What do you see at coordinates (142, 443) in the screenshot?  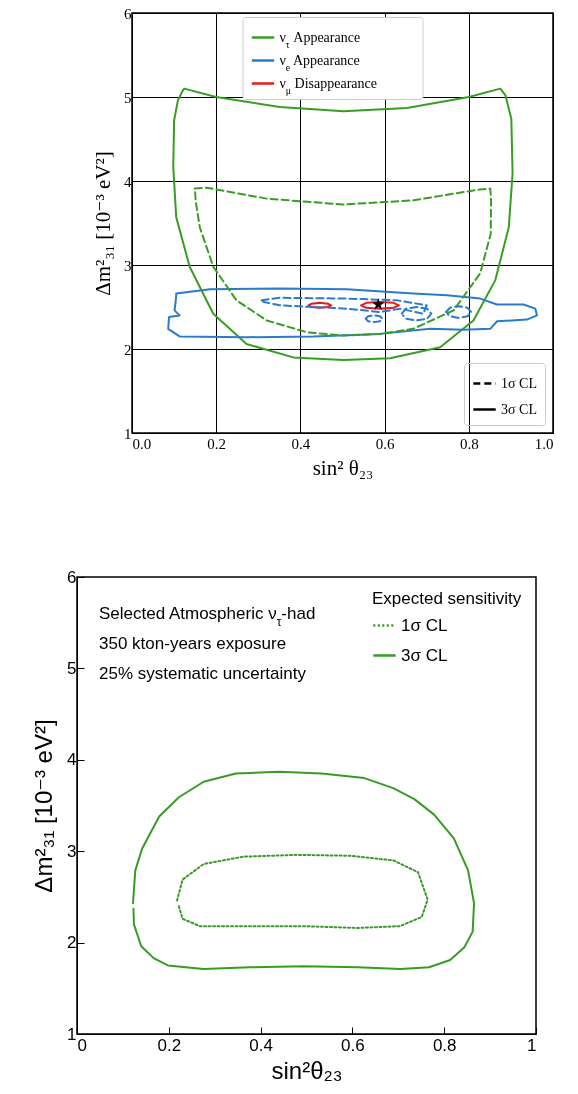 I see `x-tick-label: 0.0` at bounding box center [142, 443].